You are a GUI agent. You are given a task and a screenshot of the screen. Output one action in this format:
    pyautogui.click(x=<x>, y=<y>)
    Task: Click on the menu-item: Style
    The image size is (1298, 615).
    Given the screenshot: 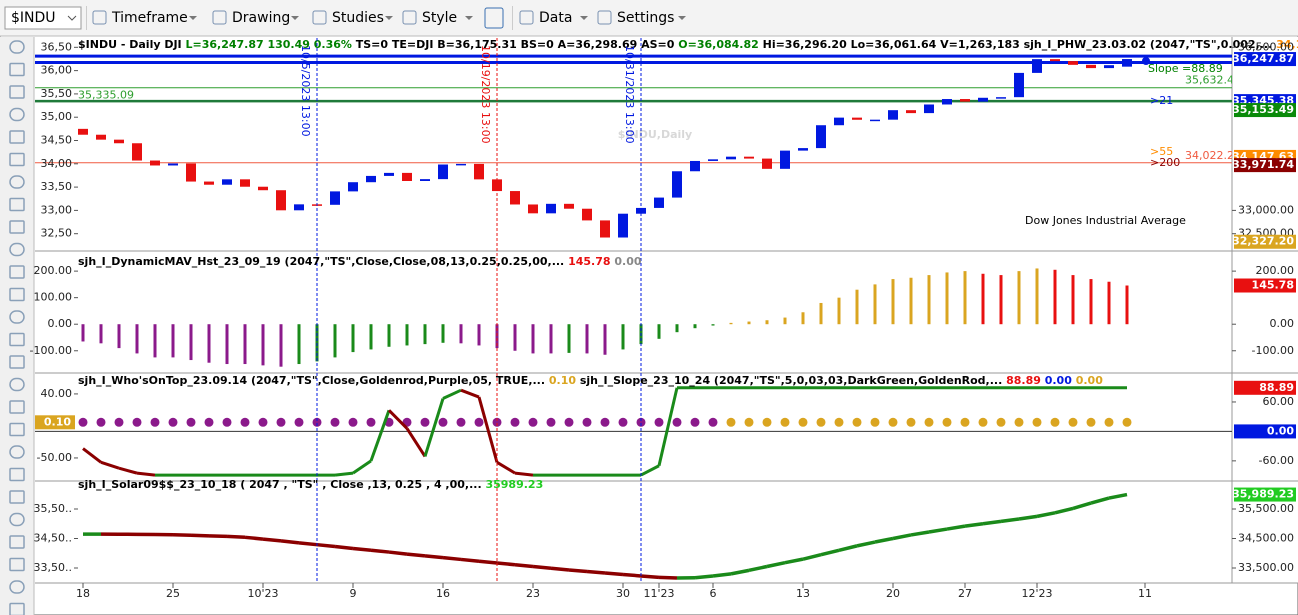 What is the action you would take?
    pyautogui.click(x=439, y=18)
    